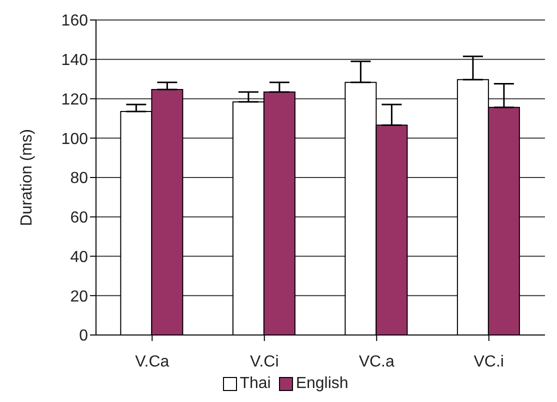  Describe the element at coordinates (74, 139) in the screenshot. I see `y-tick-label: 100` at that location.